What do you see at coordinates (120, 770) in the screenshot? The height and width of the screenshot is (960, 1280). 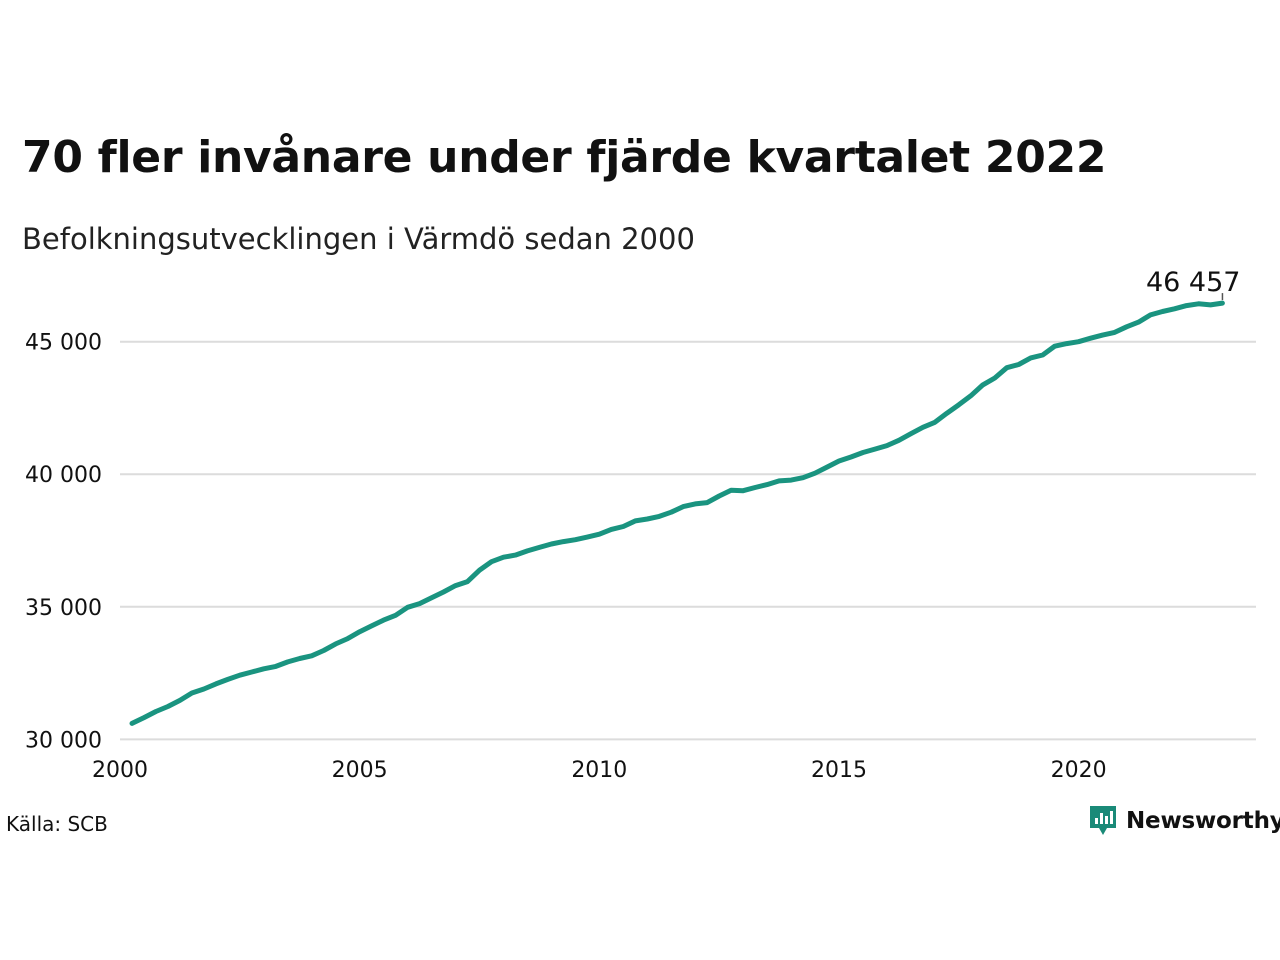 I see `x-tick-label: 2000` at bounding box center [120, 770].